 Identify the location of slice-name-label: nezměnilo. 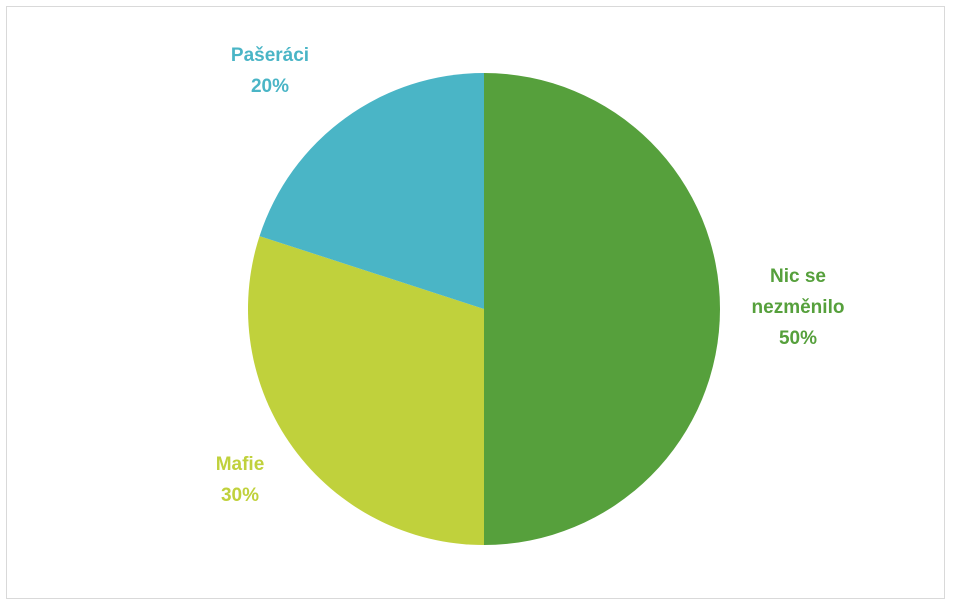
(798, 307).